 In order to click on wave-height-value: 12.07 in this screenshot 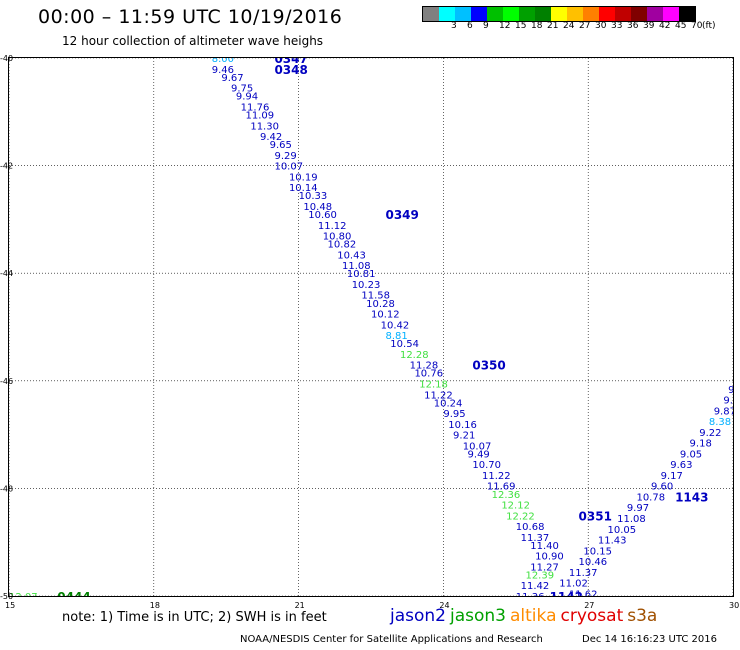, I will do `click(23, 594)`.